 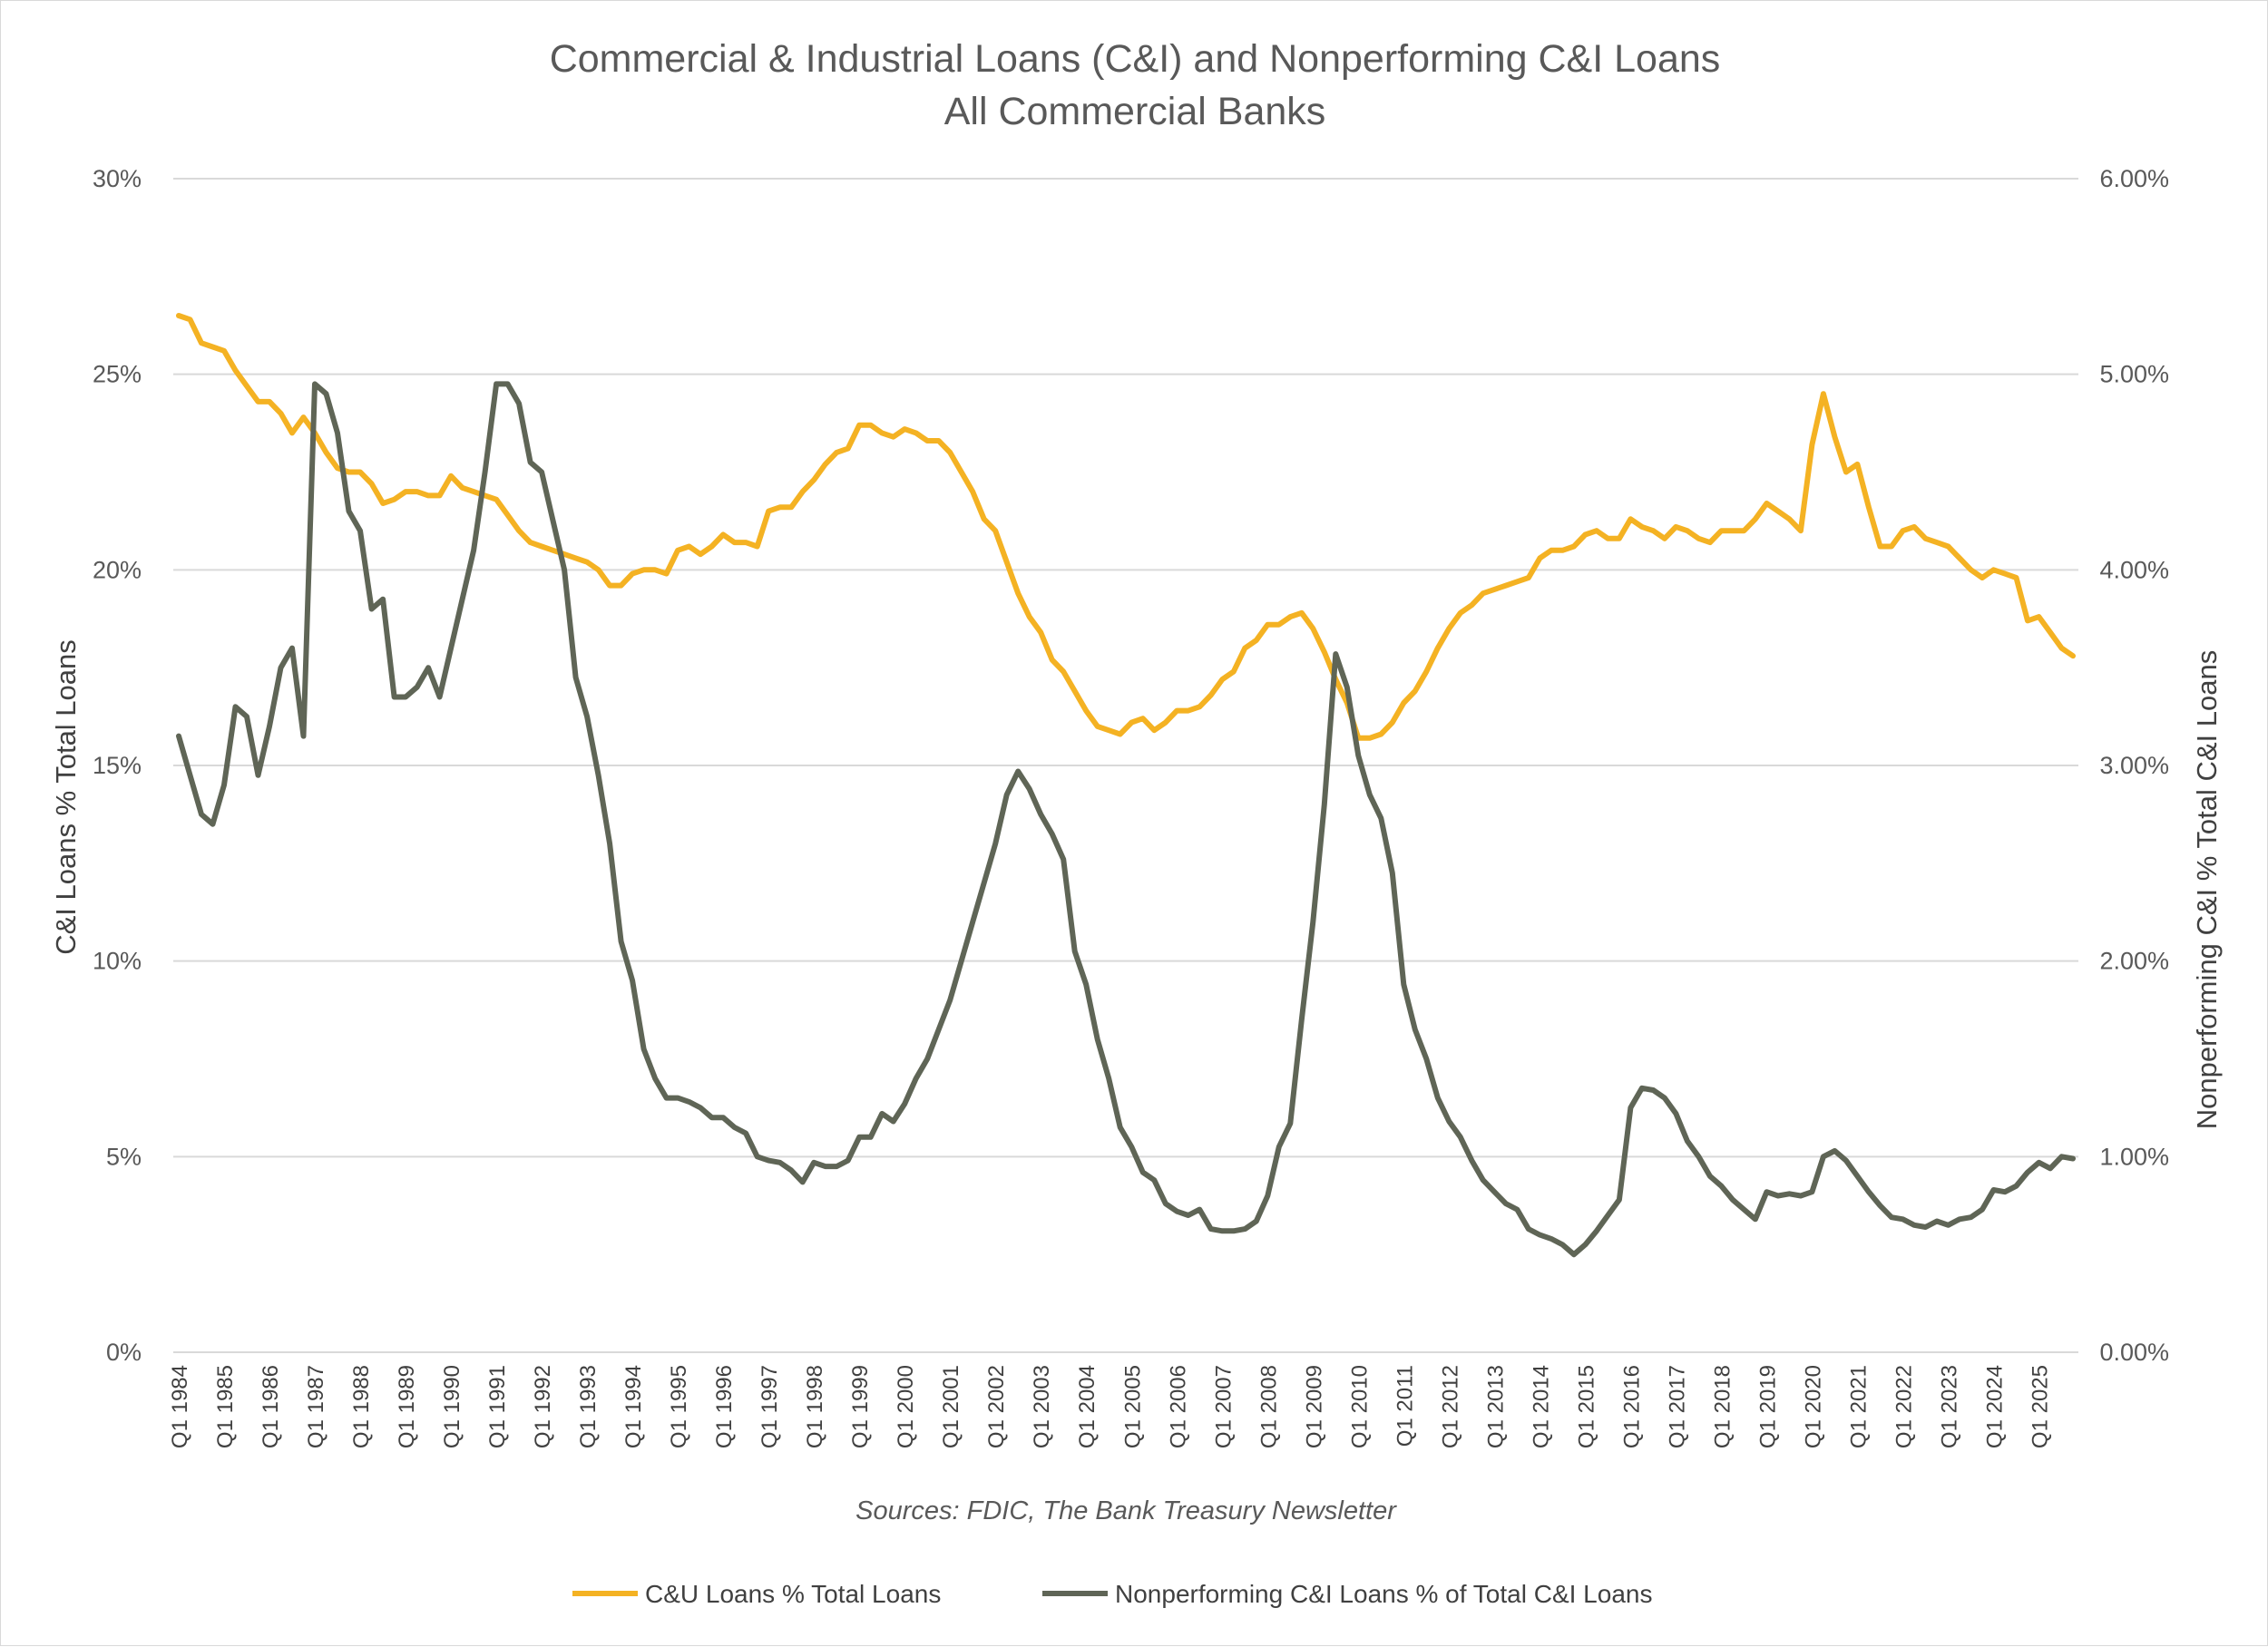 What do you see at coordinates (1133, 1406) in the screenshot?
I see `x-tick-label: Q1 2005` at bounding box center [1133, 1406].